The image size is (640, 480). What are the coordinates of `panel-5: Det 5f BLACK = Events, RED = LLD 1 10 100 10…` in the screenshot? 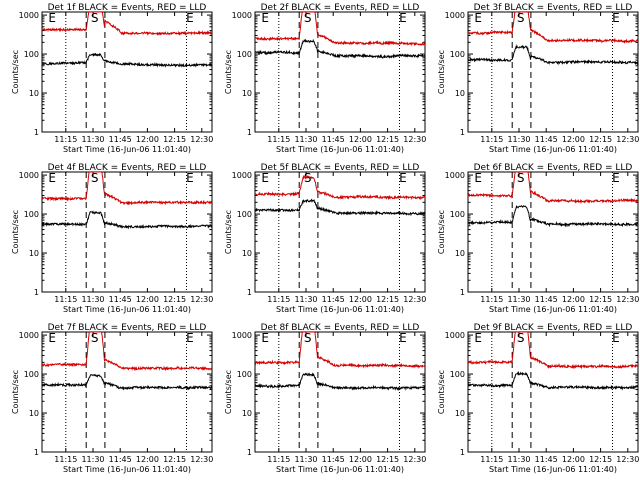 It's located at (325, 238).